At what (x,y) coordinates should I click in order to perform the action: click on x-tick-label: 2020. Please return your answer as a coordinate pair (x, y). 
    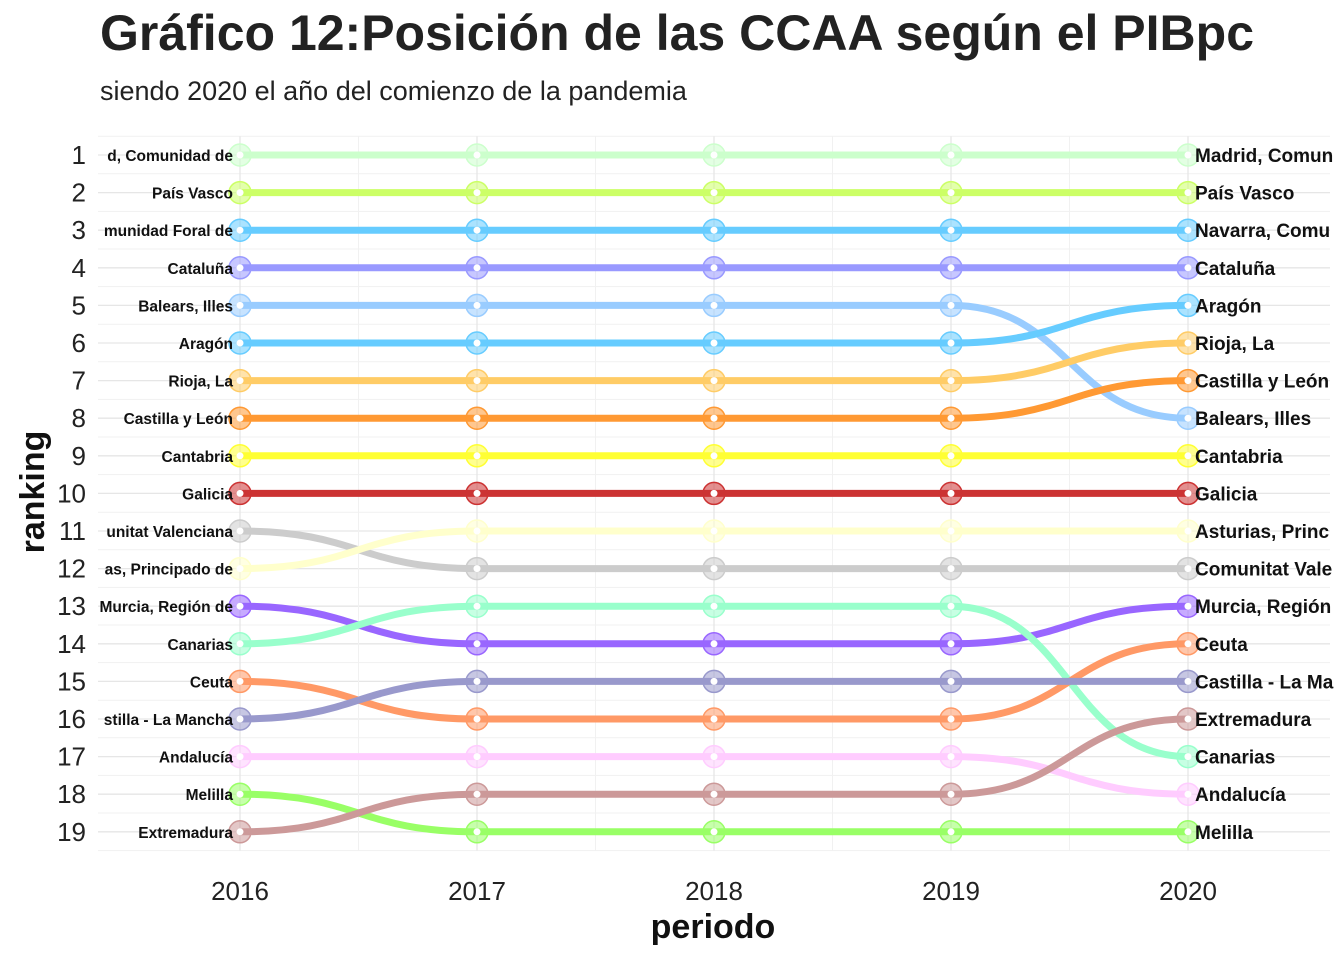
    Looking at the image, I should click on (1188, 891).